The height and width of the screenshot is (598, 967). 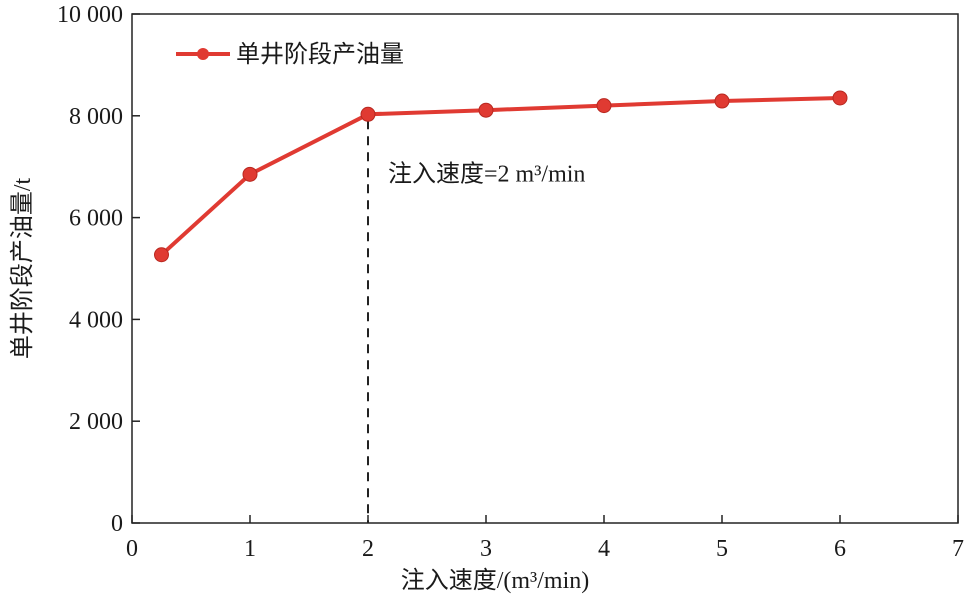 I want to click on legend-marker, so click(x=203, y=54).